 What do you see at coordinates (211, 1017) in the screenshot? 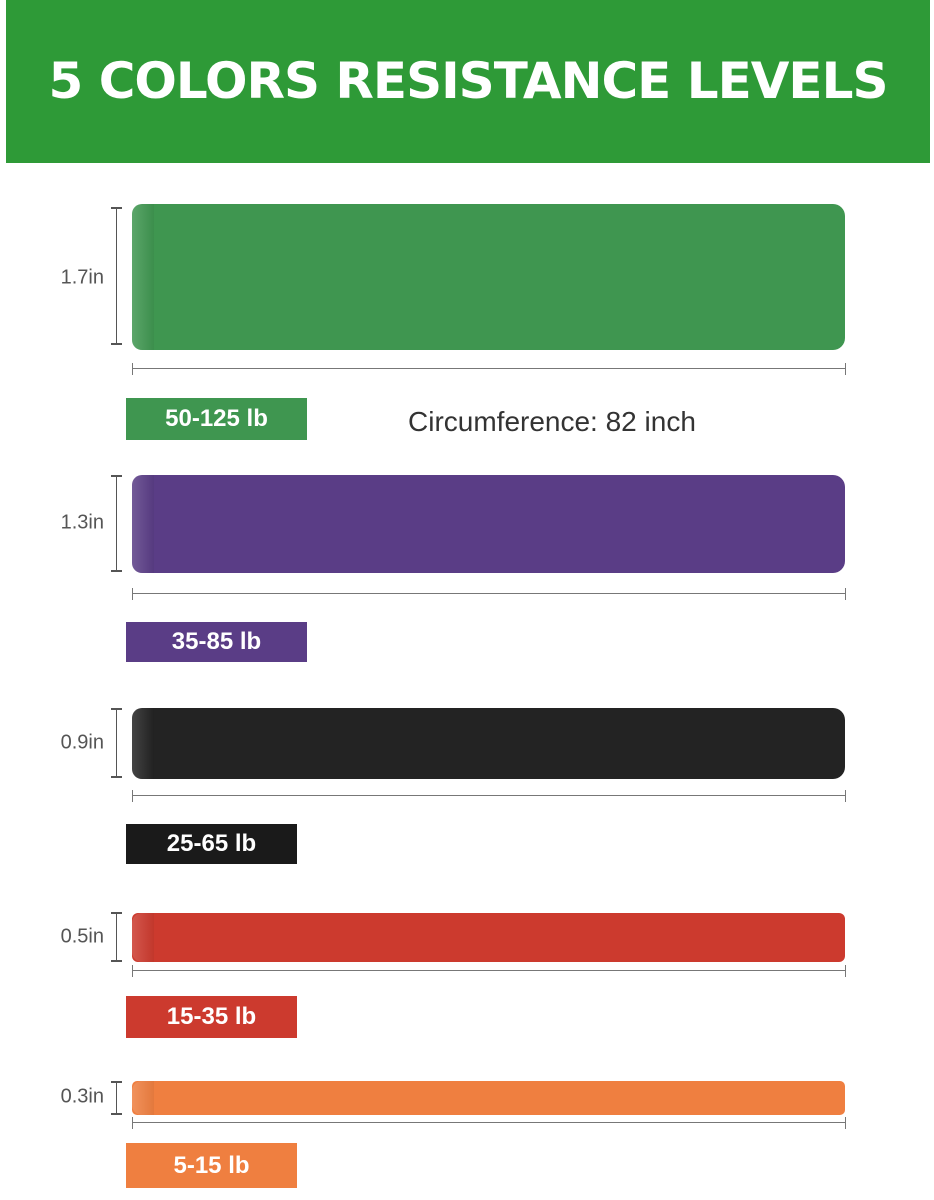
I see `resistance-badge: 15-35 lb` at bounding box center [211, 1017].